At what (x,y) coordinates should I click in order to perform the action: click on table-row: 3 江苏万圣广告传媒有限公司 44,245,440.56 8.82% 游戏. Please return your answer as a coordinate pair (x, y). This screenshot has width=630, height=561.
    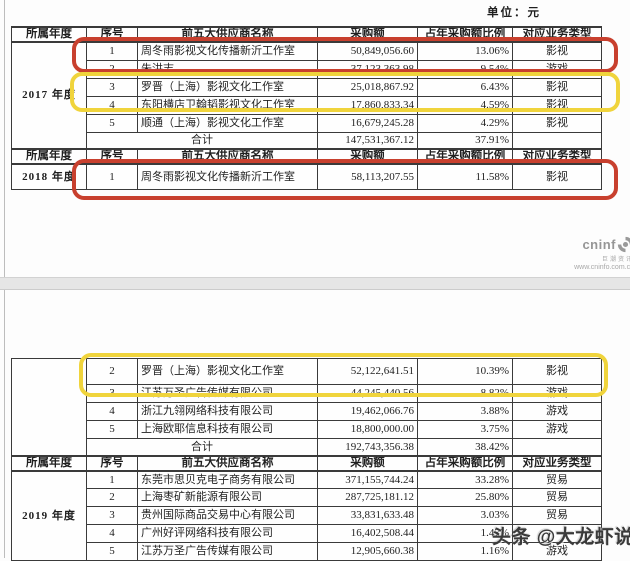
    Looking at the image, I should click on (307, 393).